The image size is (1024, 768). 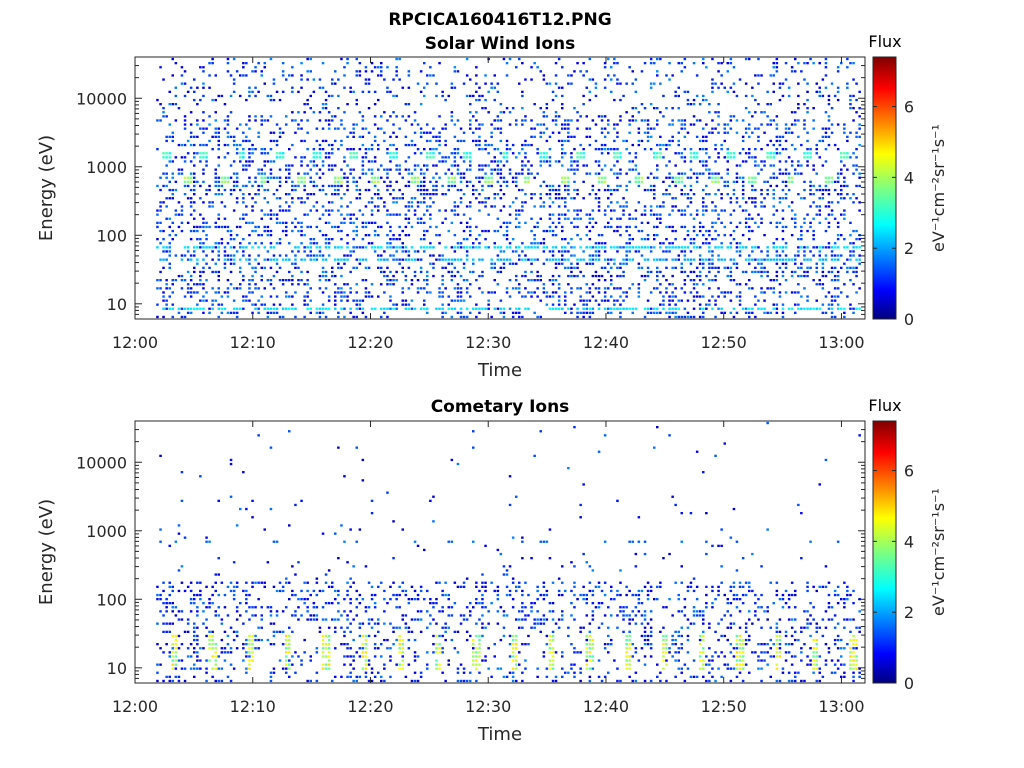 What do you see at coordinates (117, 304) in the screenshot?
I see `y-tick-label: 10` at bounding box center [117, 304].